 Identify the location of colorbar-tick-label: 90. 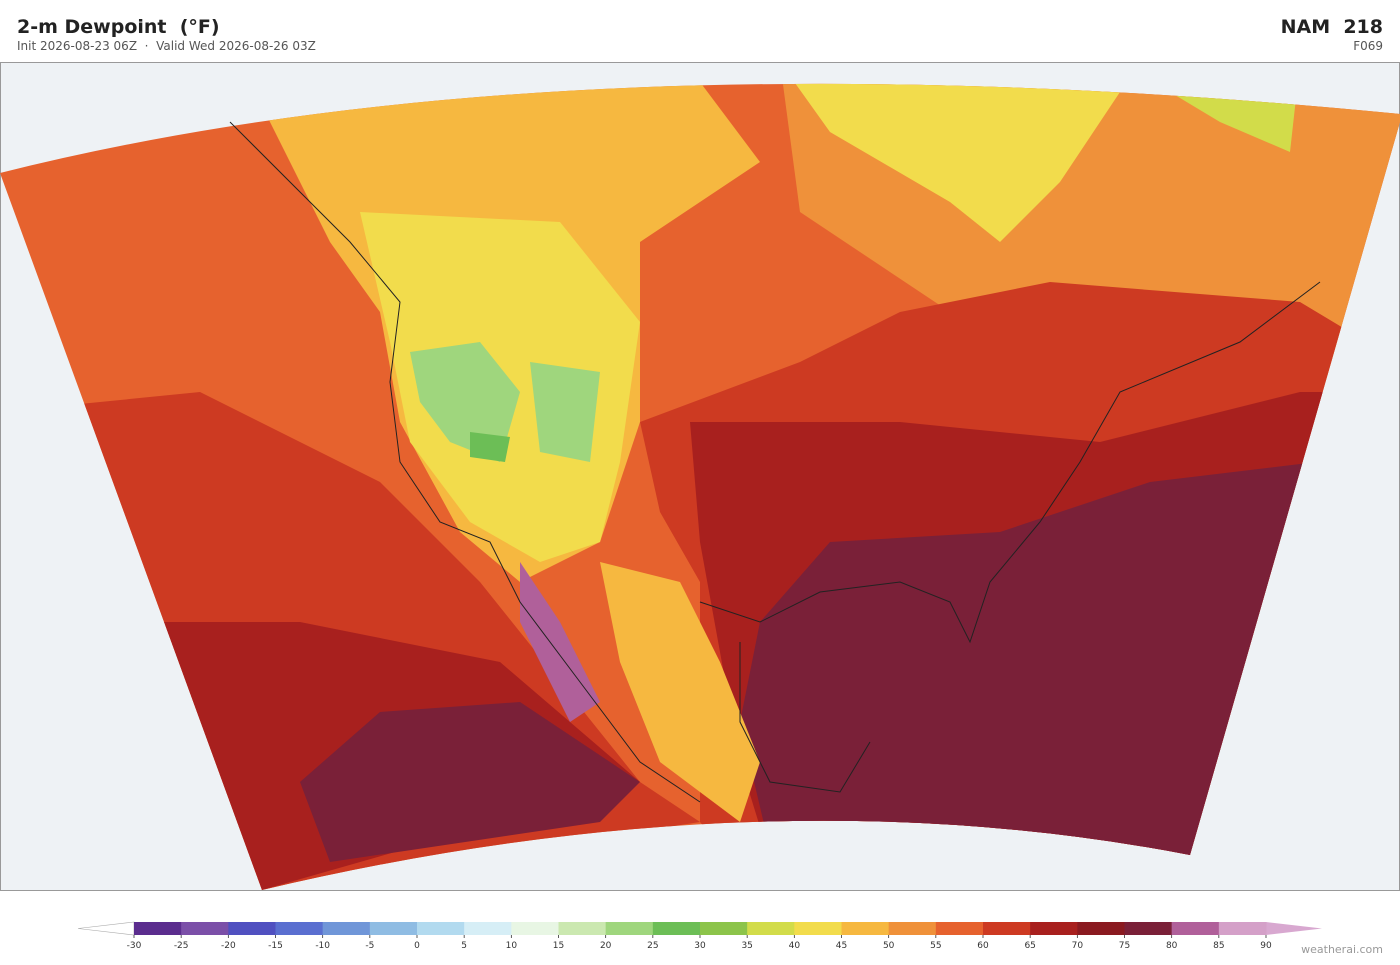
(1266, 946).